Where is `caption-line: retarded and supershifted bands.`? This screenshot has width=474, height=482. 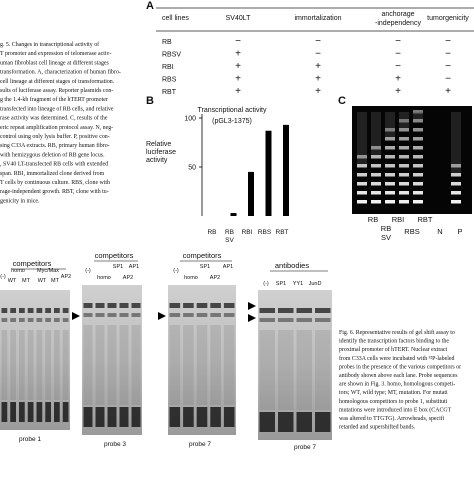
caption-line: retarded and supershifted bands. is located at coordinates (377, 427).